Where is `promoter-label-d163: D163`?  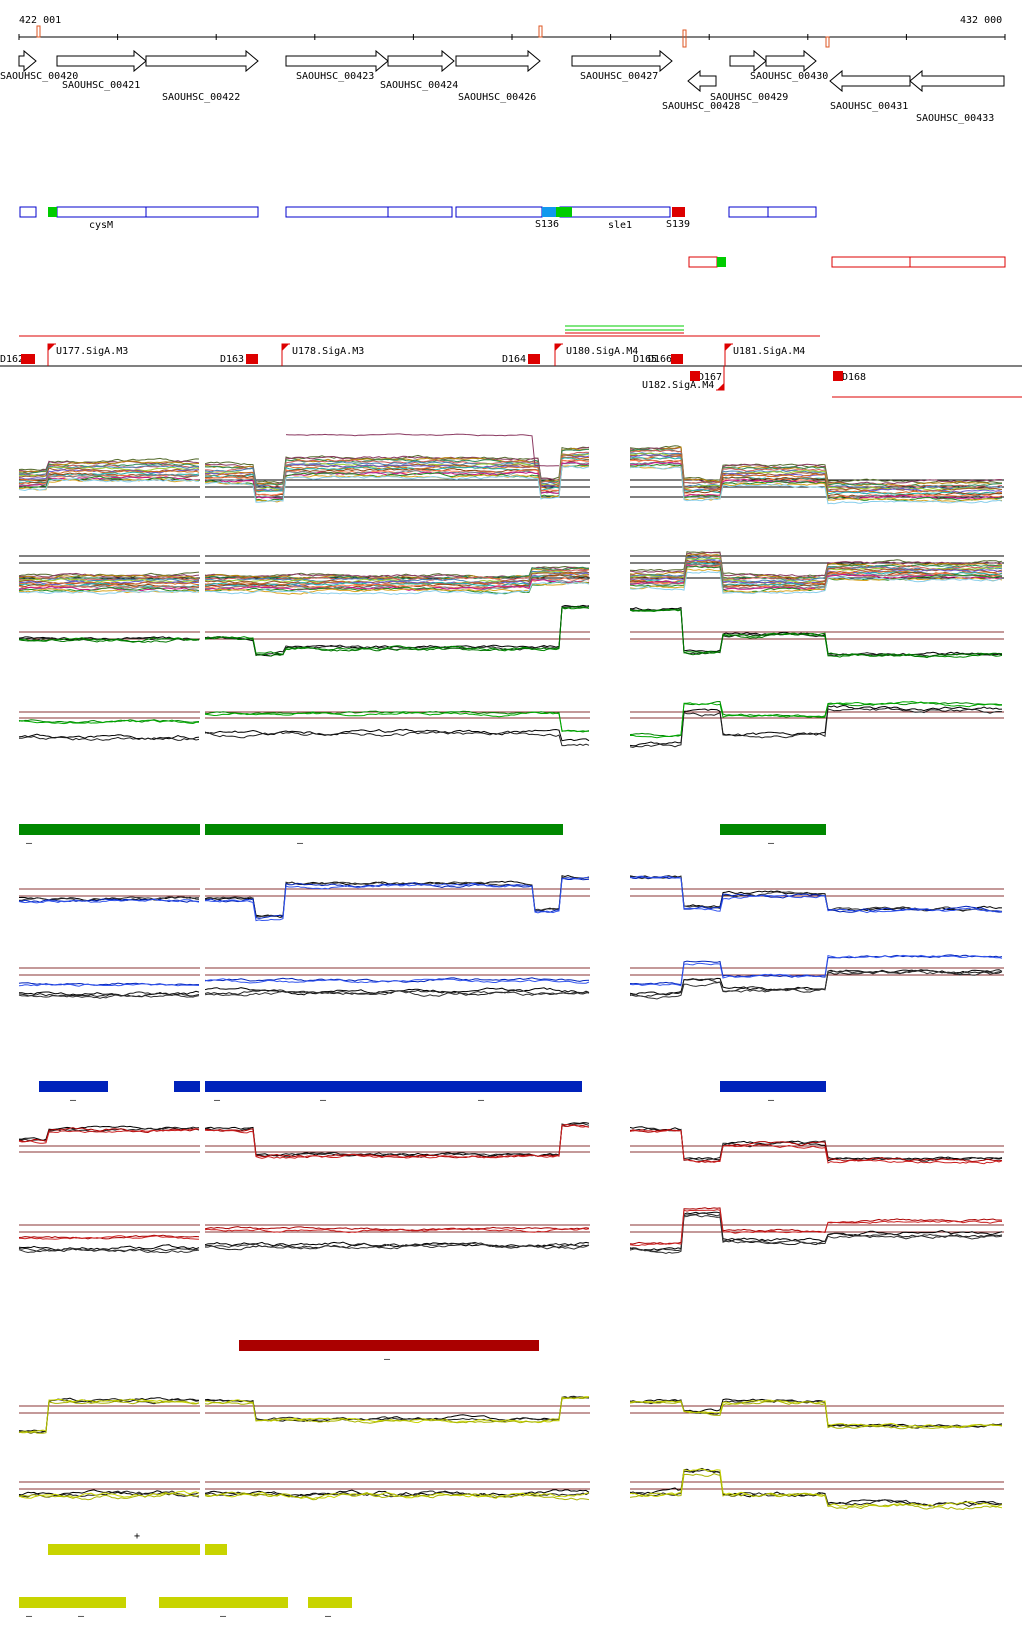 promoter-label-d163: D163 is located at coordinates (232, 359).